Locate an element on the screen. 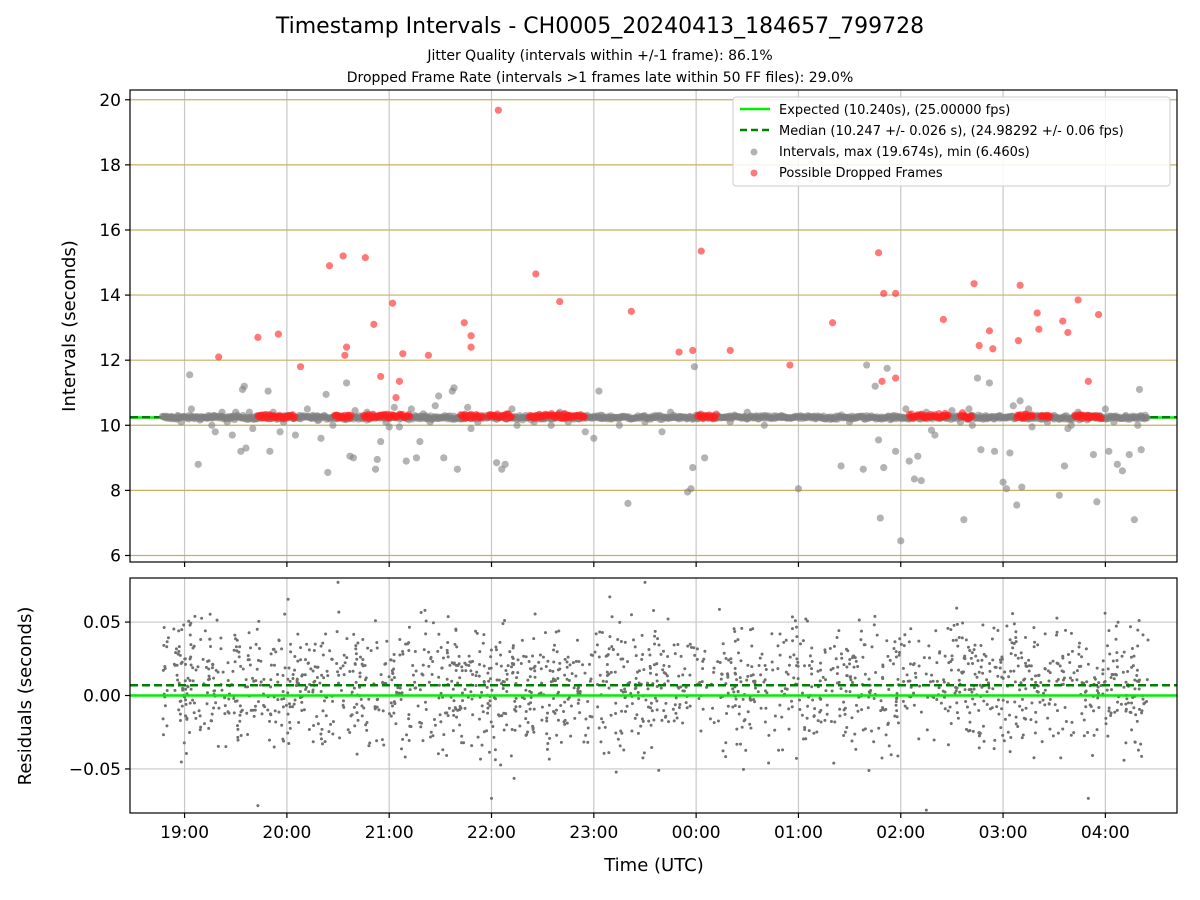 The width and height of the screenshot is (1200, 900). dropped-frame-point is located at coordinates (464, 323).